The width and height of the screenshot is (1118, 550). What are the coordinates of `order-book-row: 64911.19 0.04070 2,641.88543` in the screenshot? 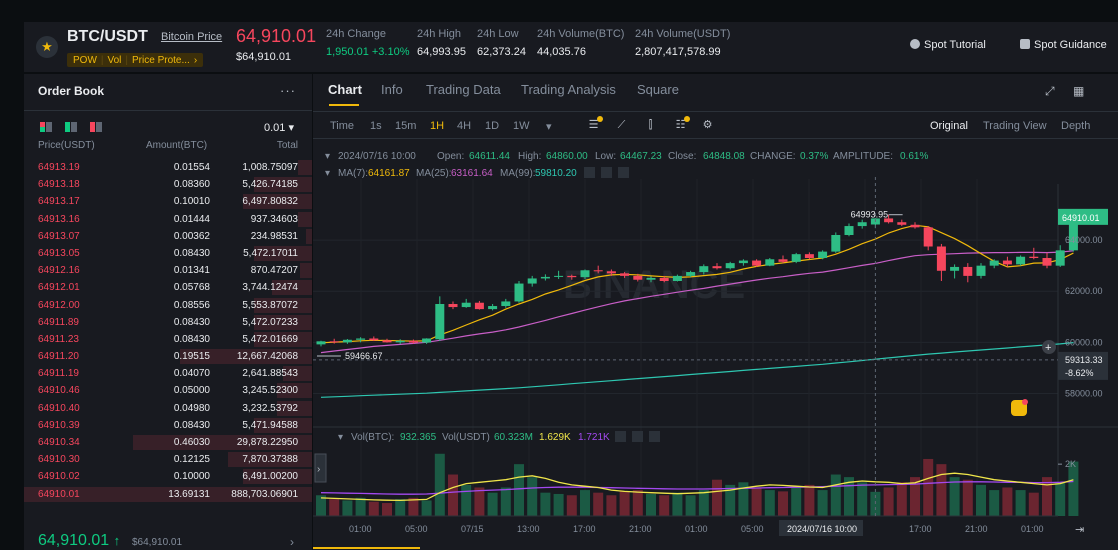 It's located at (168, 373).